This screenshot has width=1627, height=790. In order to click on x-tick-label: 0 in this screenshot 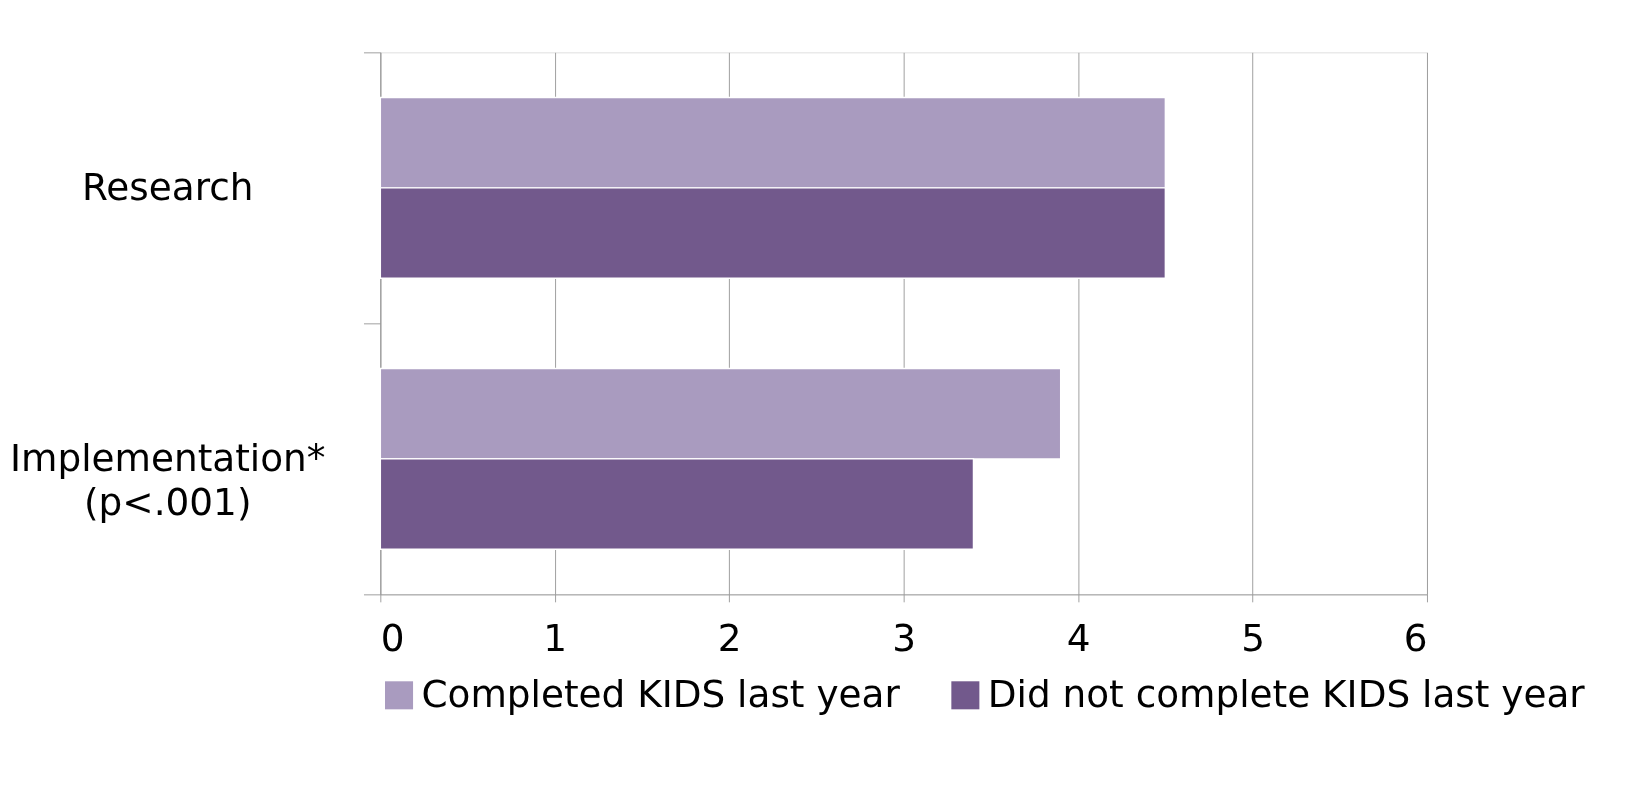, I will do `click(392, 637)`.